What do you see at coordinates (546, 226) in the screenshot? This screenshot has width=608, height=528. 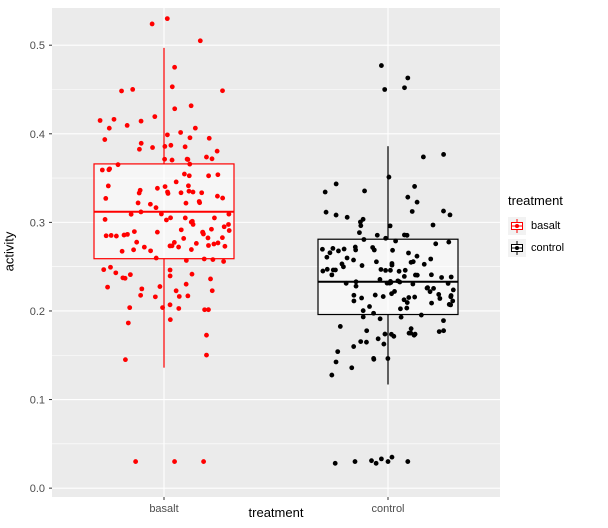 I see `legend-label-basalt: basalt` at bounding box center [546, 226].